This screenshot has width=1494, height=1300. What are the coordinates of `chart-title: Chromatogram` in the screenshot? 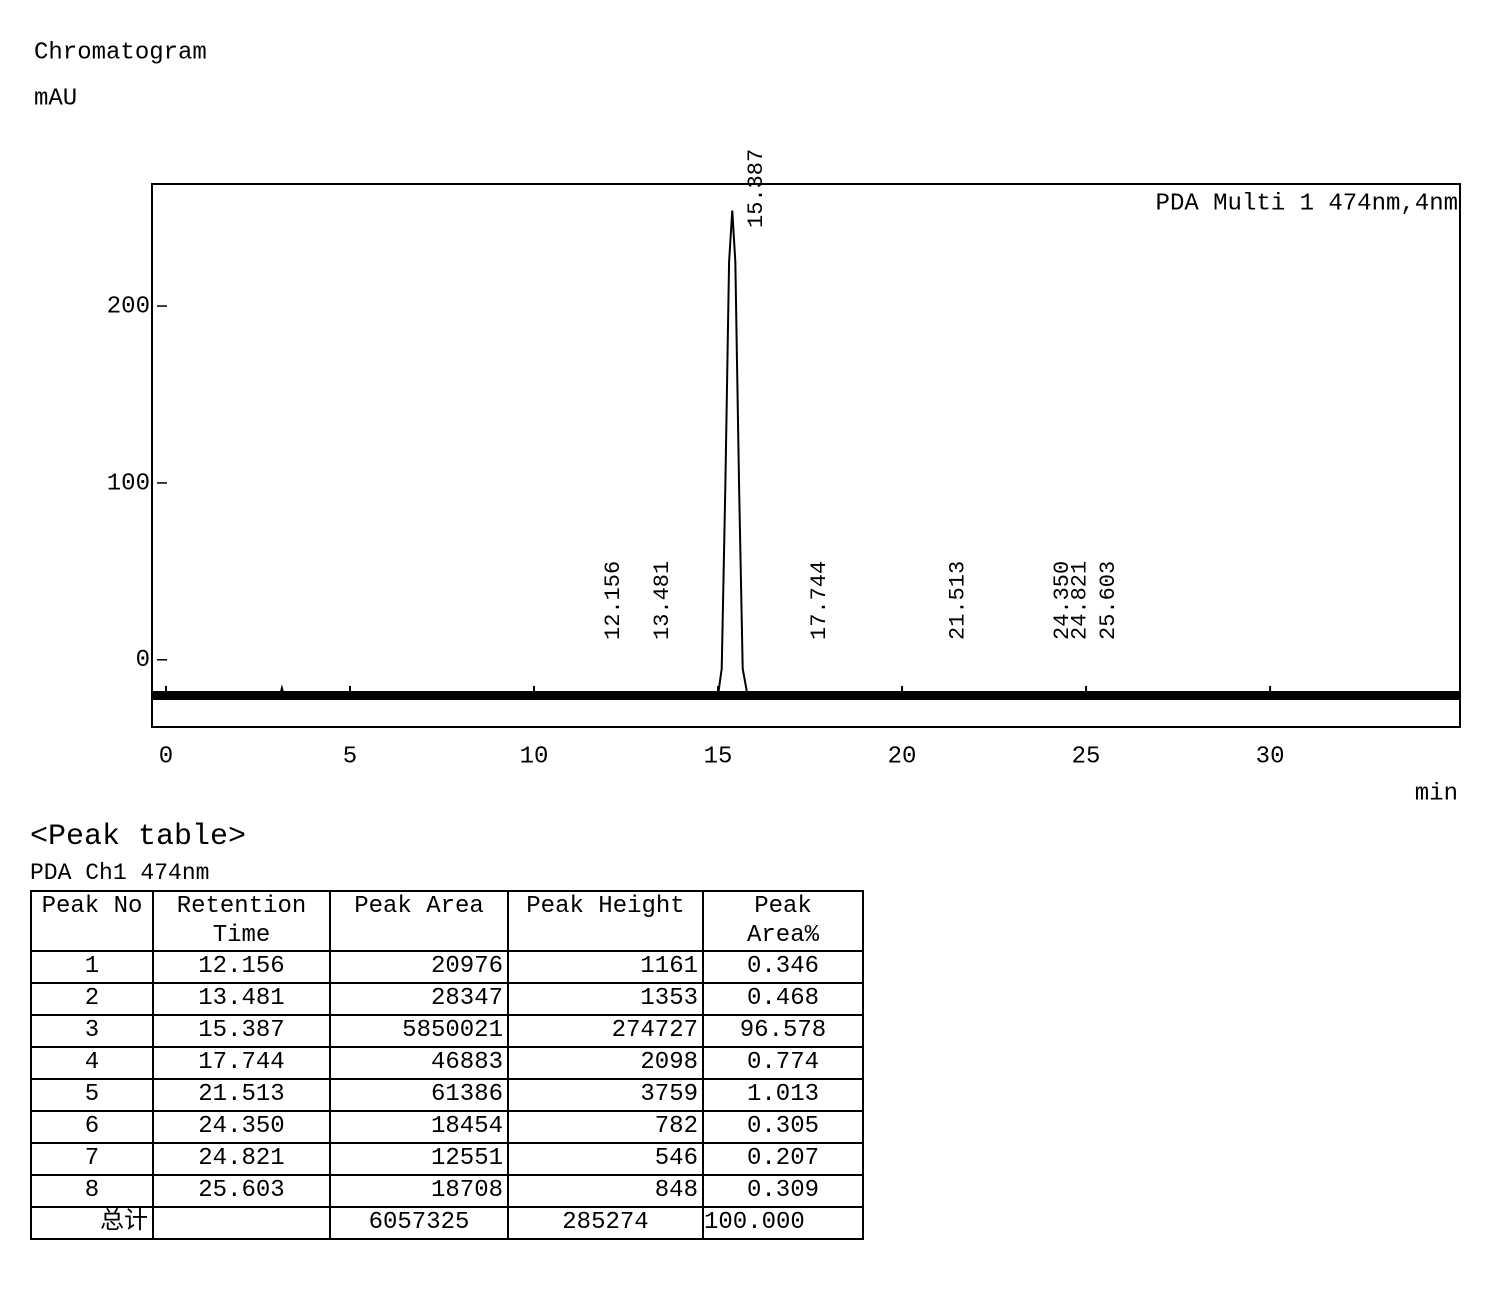 It's located at (120, 52).